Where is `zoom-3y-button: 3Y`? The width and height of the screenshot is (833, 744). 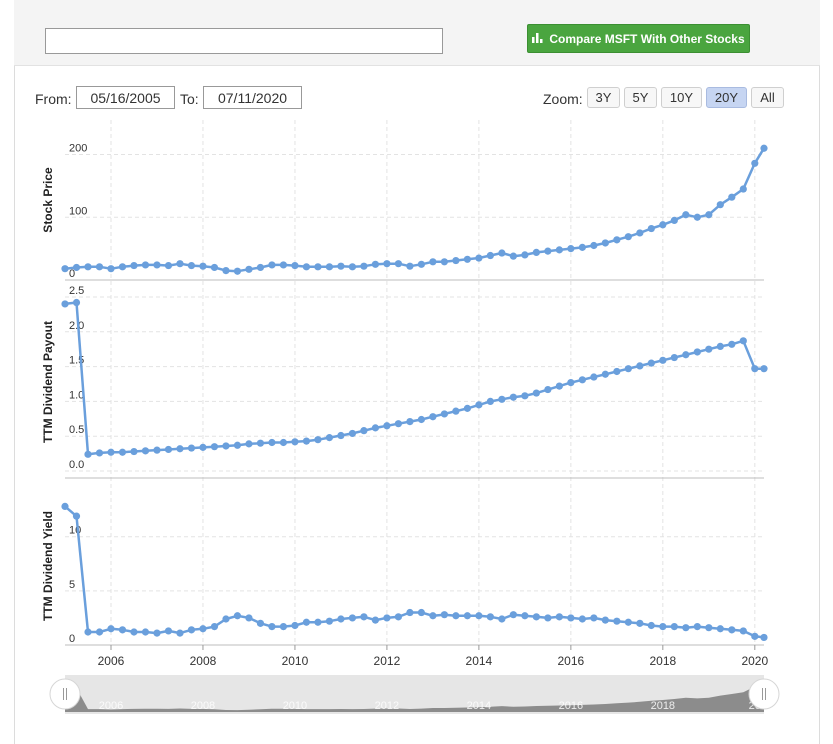 zoom-3y-button: 3Y is located at coordinates (603, 97).